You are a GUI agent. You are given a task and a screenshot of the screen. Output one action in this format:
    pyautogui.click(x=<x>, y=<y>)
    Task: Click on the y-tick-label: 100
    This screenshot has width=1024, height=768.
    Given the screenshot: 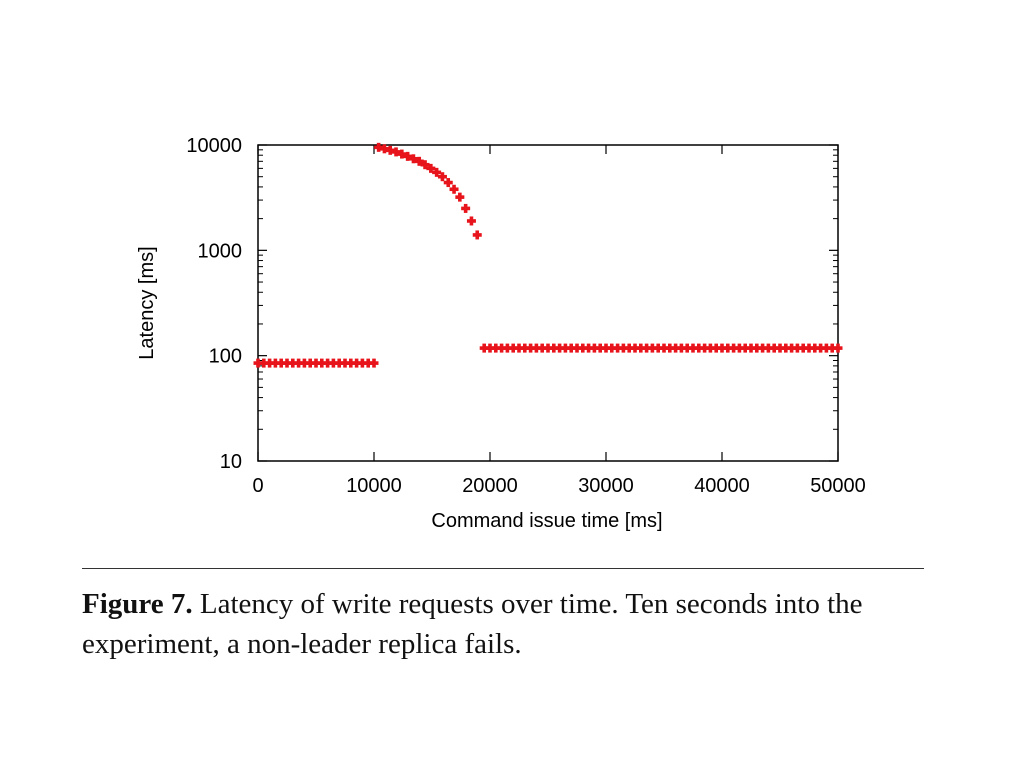 What is the action you would take?
    pyautogui.click(x=225, y=357)
    